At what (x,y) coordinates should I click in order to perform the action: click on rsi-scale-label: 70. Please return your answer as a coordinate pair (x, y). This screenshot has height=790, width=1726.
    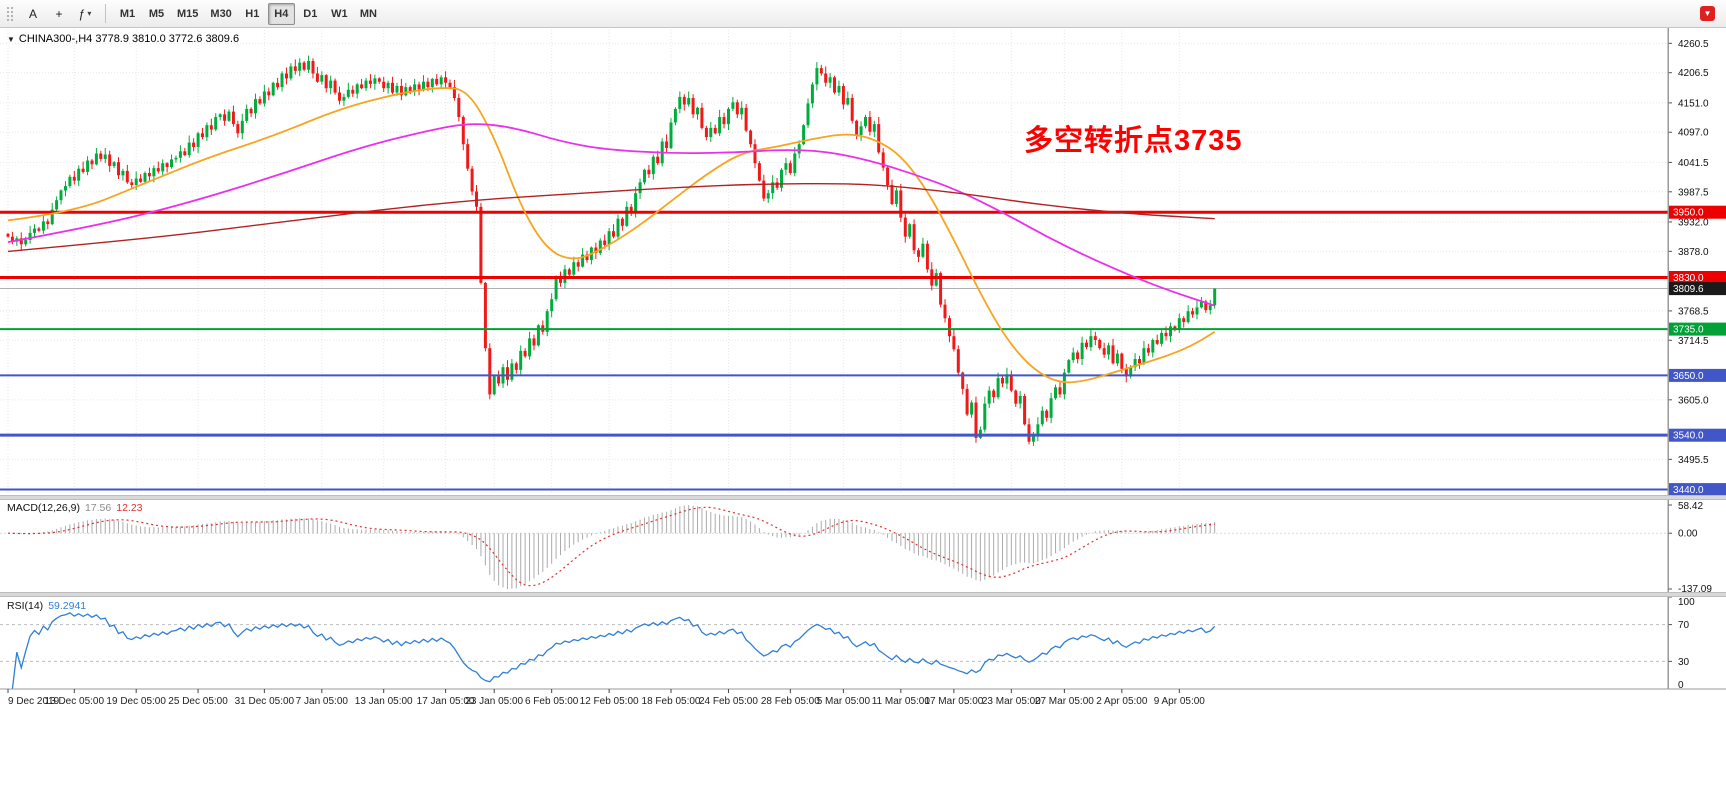
    Looking at the image, I should click on (1684, 625).